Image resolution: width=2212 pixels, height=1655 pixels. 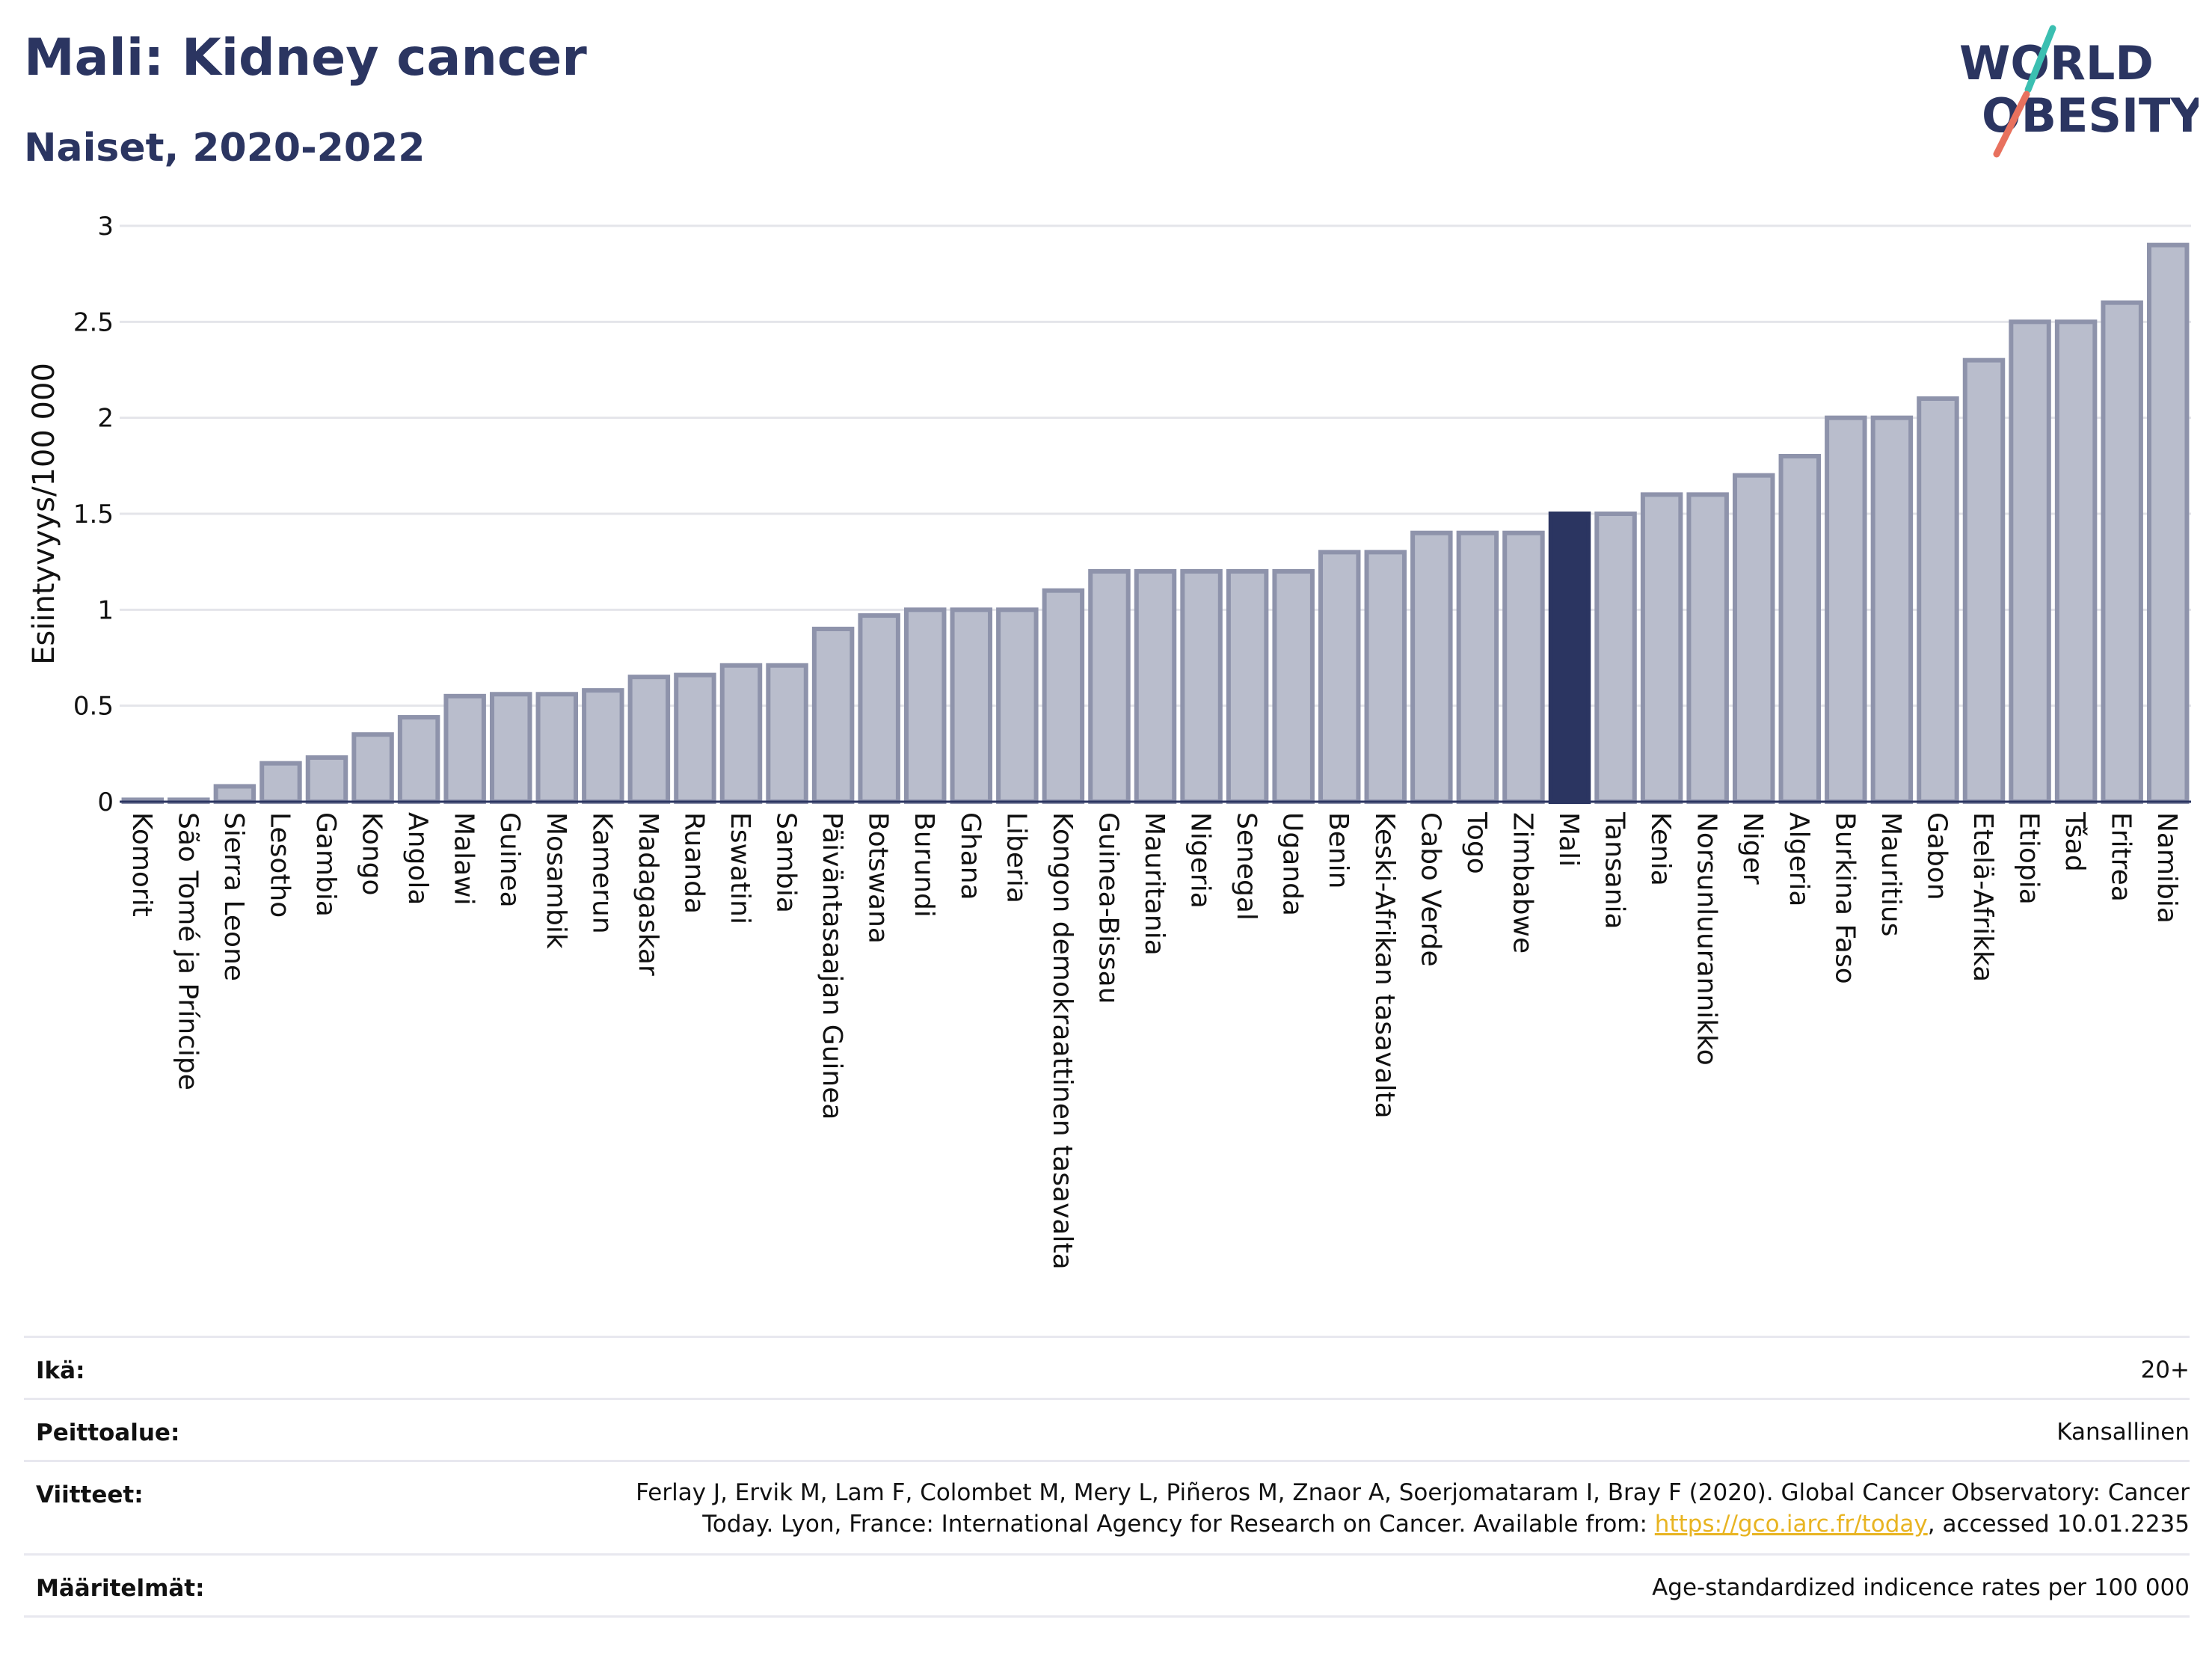 What do you see at coordinates (1707, 939) in the screenshot?
I see `x-tick-label: Norsunluurannikko` at bounding box center [1707, 939].